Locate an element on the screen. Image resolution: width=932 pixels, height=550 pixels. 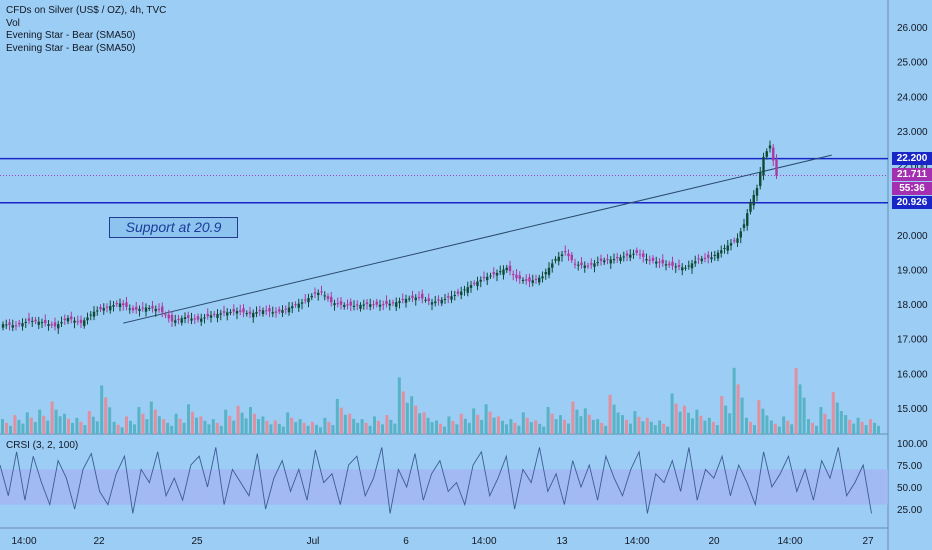
price-tick-label: 15.000 is located at coordinates (912, 409).